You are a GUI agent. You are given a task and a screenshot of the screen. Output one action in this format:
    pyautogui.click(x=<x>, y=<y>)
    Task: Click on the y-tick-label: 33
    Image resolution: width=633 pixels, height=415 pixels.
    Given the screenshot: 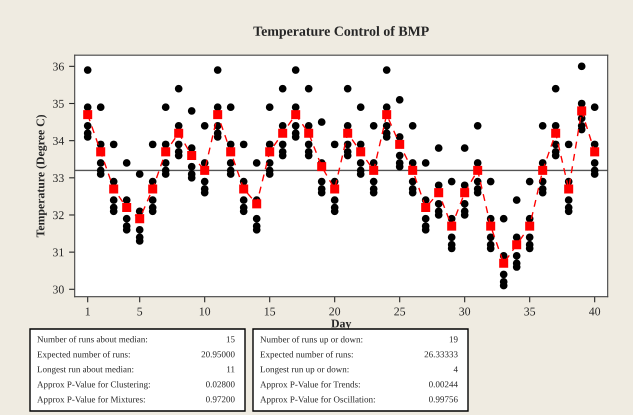 What is the action you would take?
    pyautogui.click(x=58, y=178)
    